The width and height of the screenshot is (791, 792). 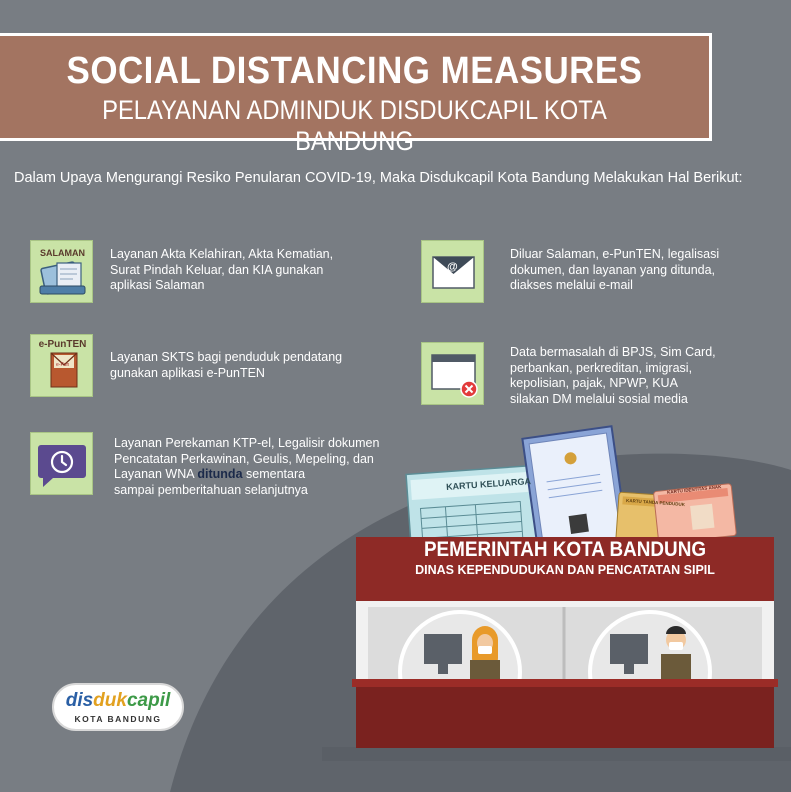 What do you see at coordinates (61, 271) in the screenshot?
I see `salaman-app-icon: SALAMAN` at bounding box center [61, 271].